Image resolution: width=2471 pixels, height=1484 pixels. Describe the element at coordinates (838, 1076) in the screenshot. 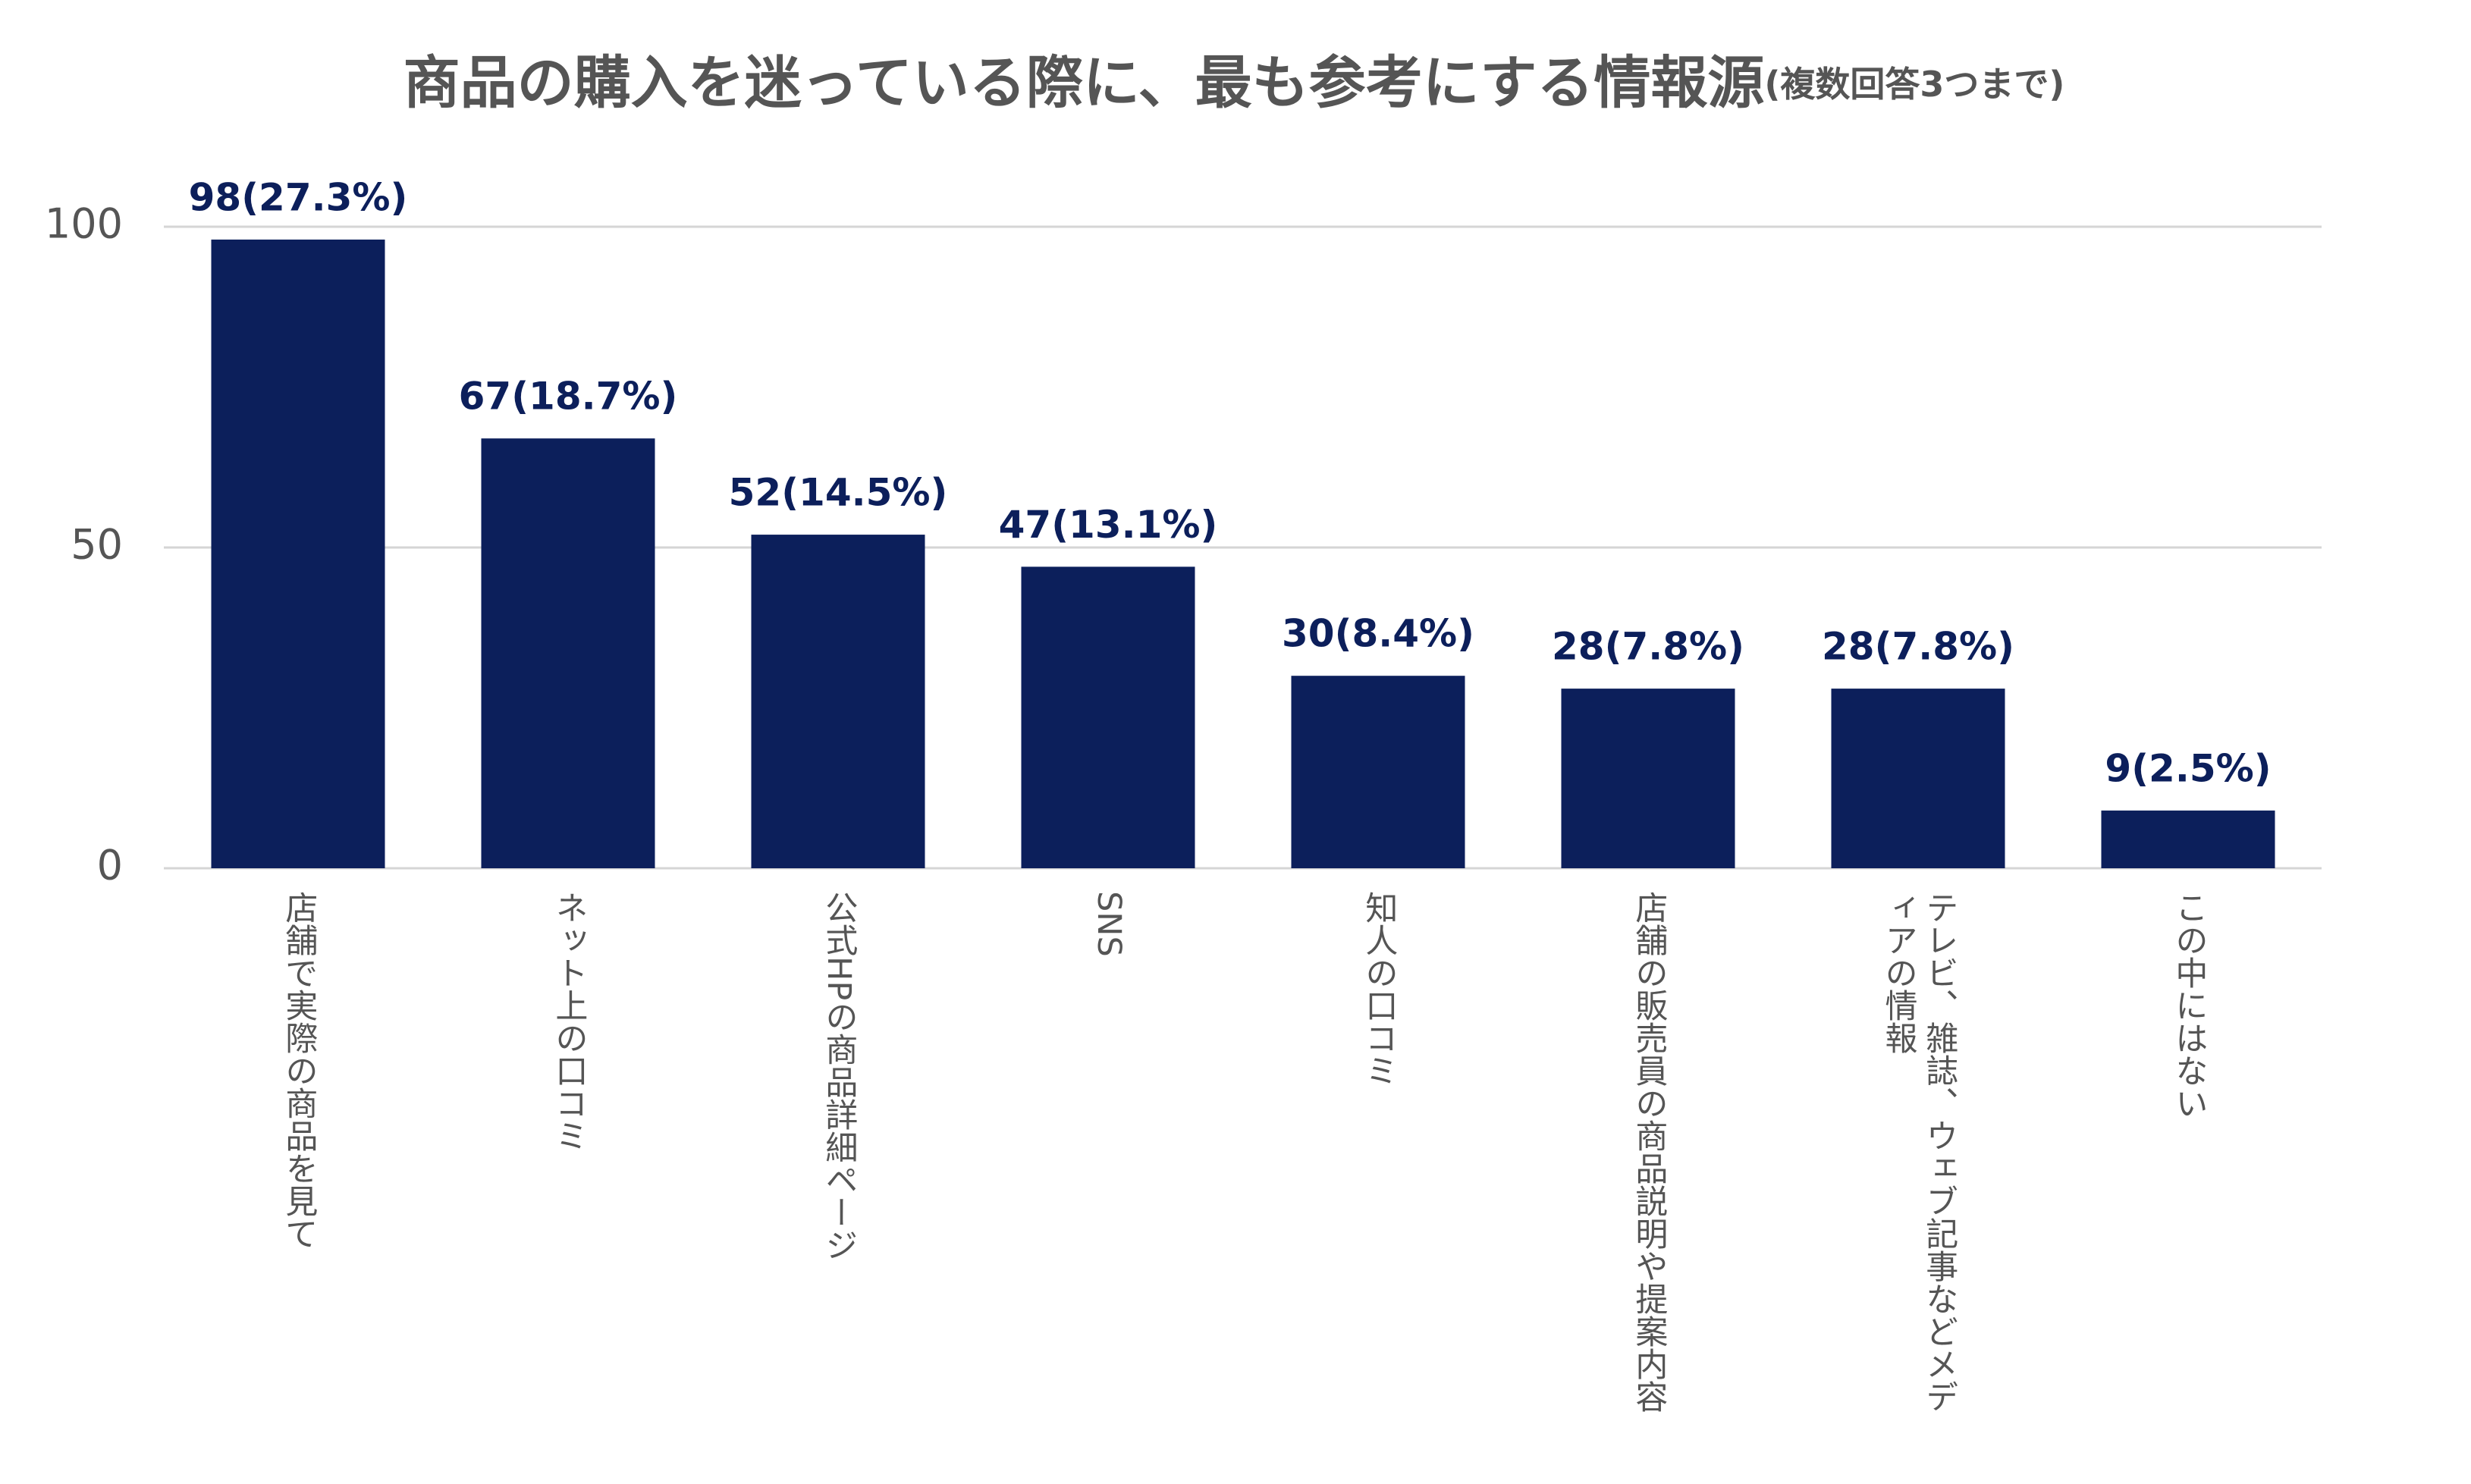

I see `x-tick-label: 公式HPの商品詳細ページ` at that location.